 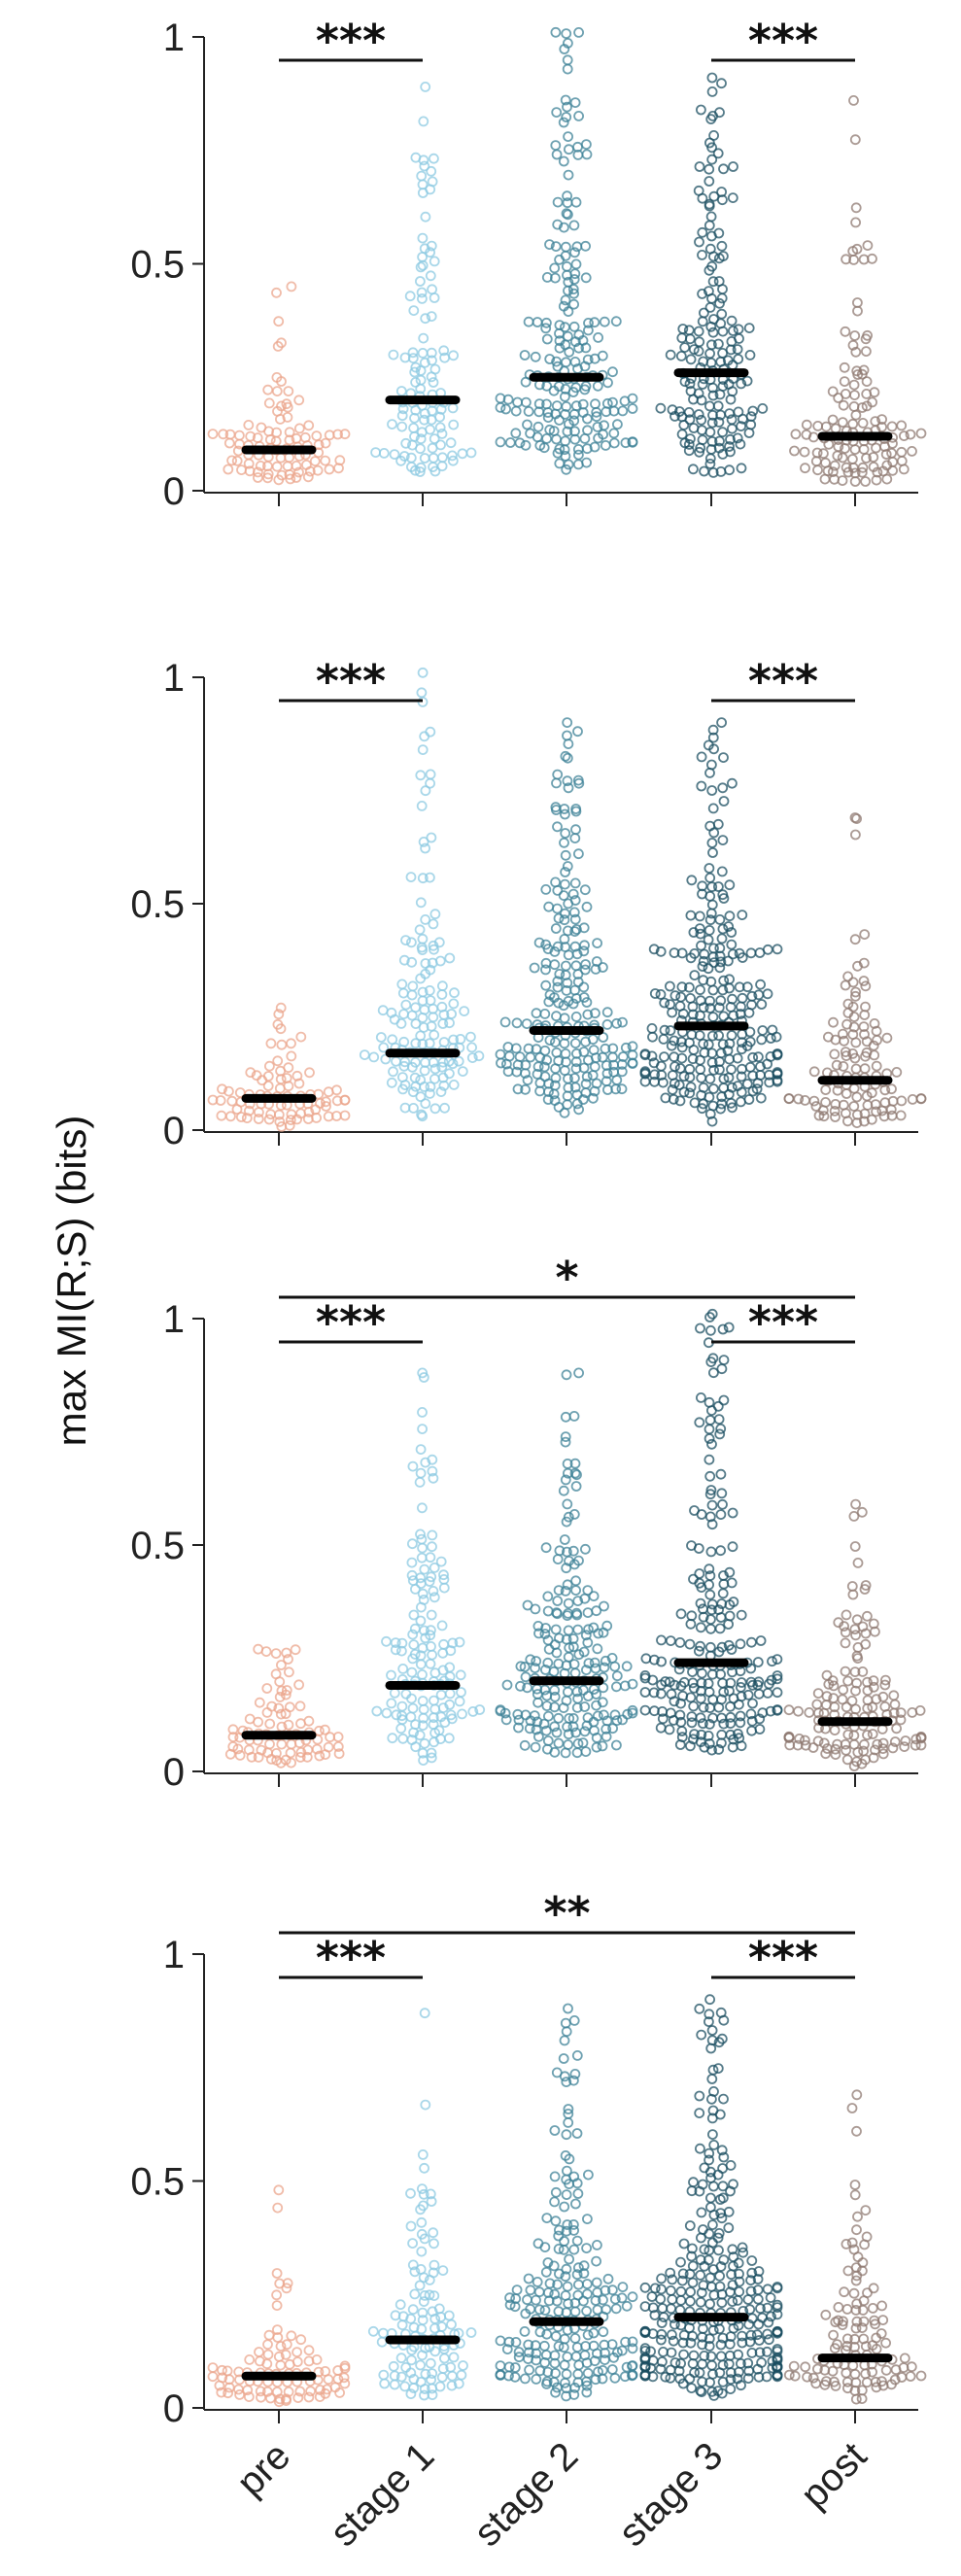 What do you see at coordinates (525, 2494) in the screenshot?
I see `x-tick-label: stage 2` at bounding box center [525, 2494].